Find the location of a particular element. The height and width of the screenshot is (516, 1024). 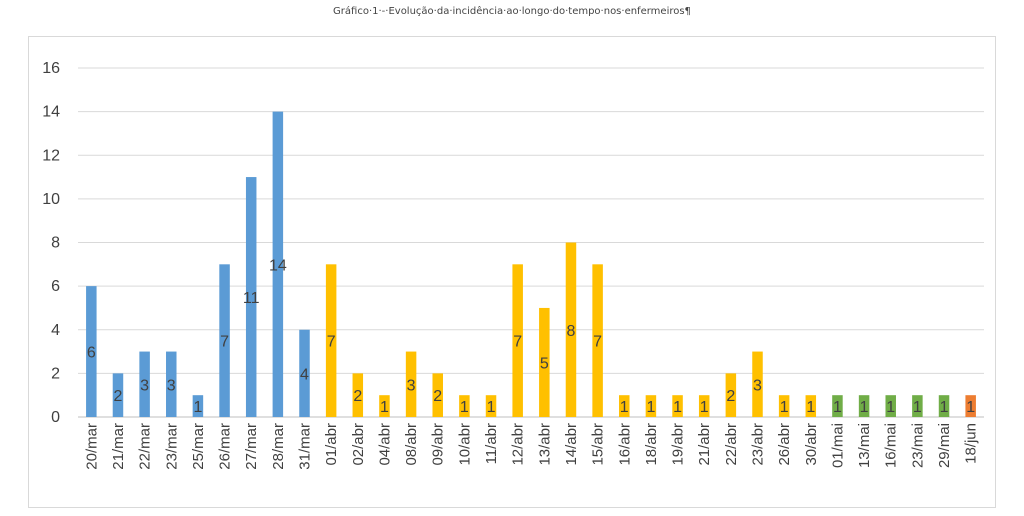

y-tick-label: 4 is located at coordinates (55, 330).